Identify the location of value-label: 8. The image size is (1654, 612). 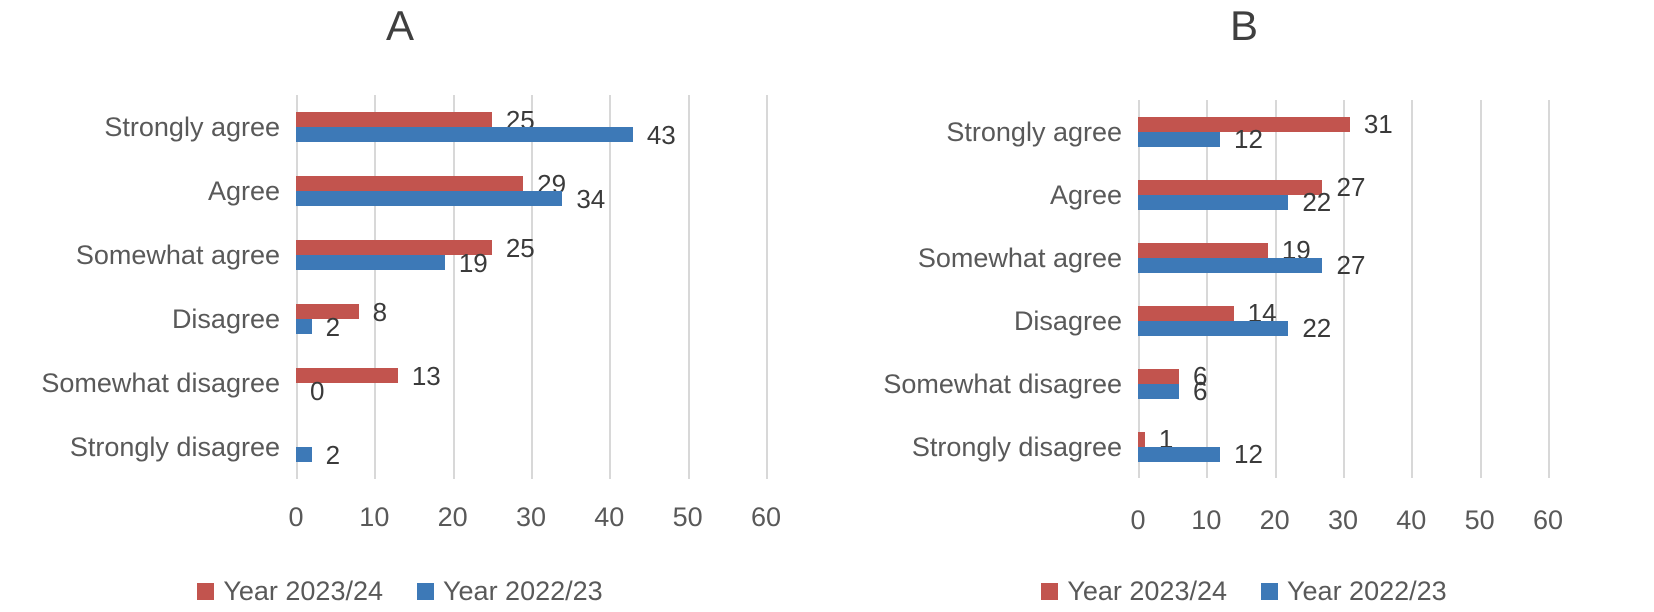
(380, 311).